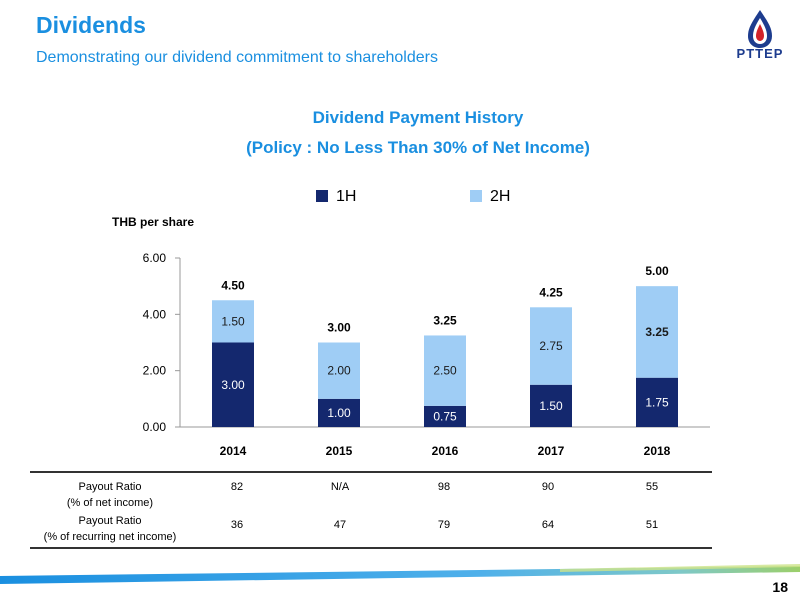 This screenshot has width=800, height=600. What do you see at coordinates (548, 525) in the screenshot?
I see `table-cell: 64` at bounding box center [548, 525].